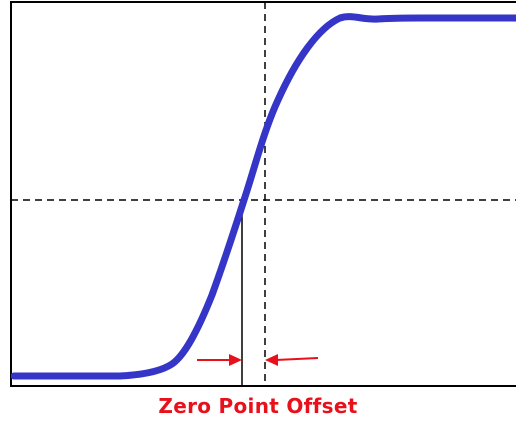 The height and width of the screenshot is (426, 516). What do you see at coordinates (258, 406) in the screenshot?
I see `diagram-caption: Zero Point Offset` at bounding box center [258, 406].